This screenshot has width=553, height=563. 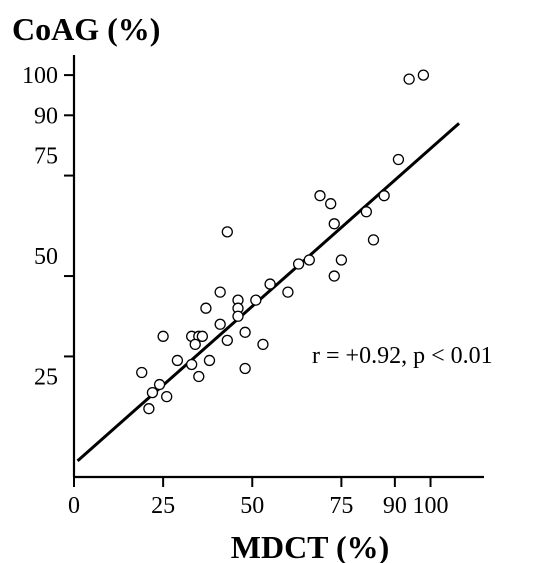 What do you see at coordinates (431, 506) in the screenshot?
I see `x-tick-label: 100` at bounding box center [431, 506].